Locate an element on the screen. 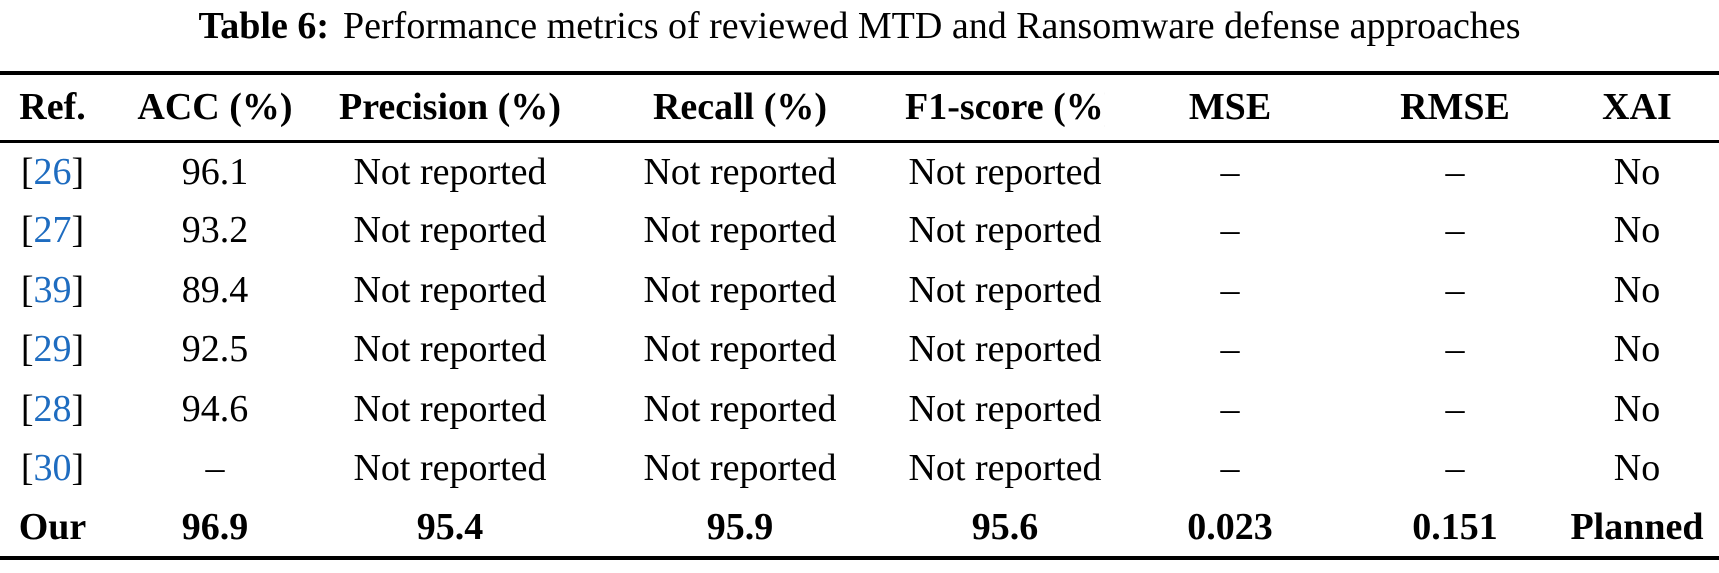 The image size is (1719, 573). citation-link: 27 is located at coordinates (52, 230).